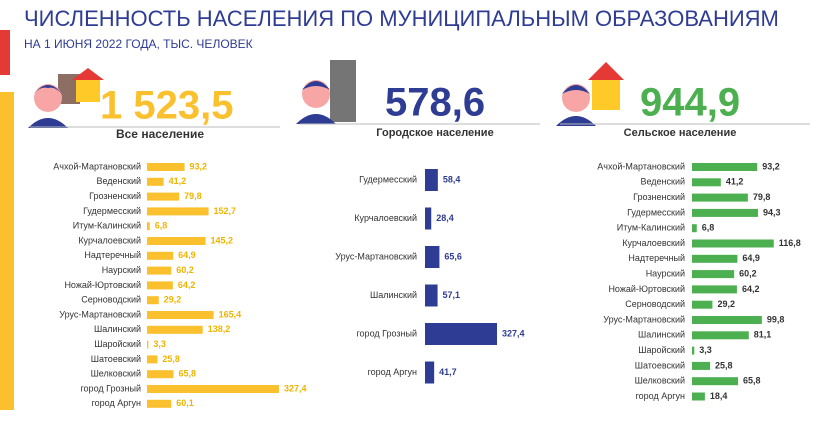 This screenshot has width=832, height=432. I want to click on category-label: Ножай-Юртовский, so click(646, 289).